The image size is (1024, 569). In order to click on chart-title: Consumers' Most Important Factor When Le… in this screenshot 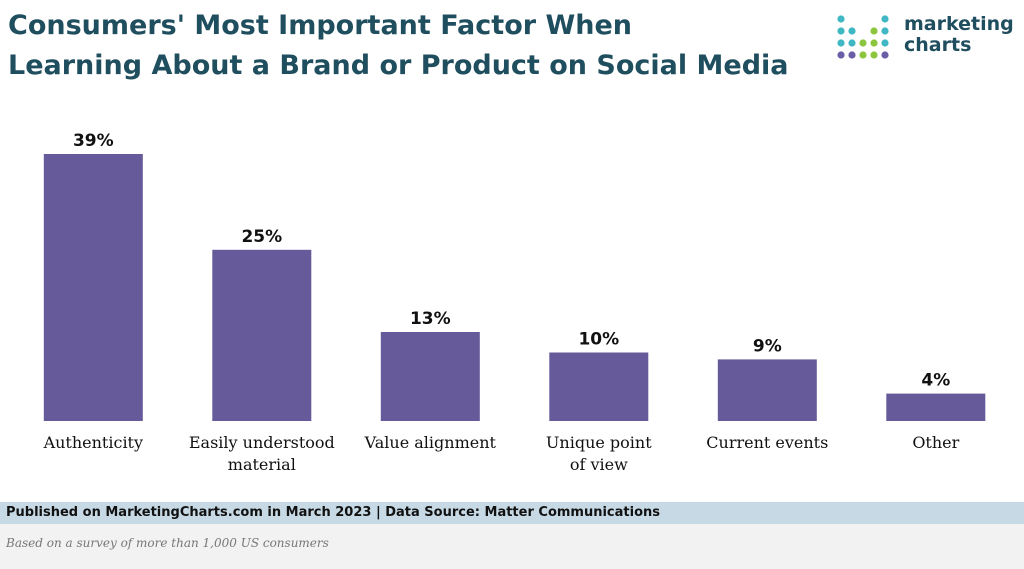, I will do `click(418, 46)`.